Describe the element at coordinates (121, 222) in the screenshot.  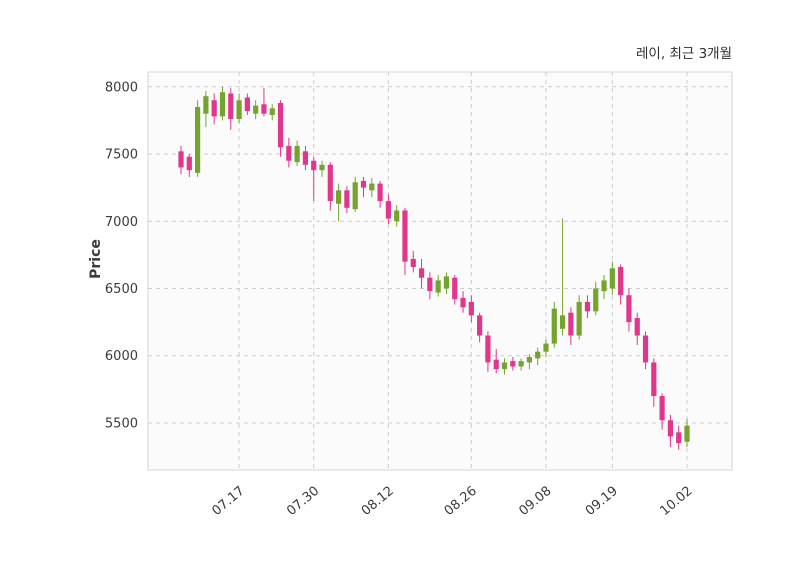
I see `y-tick-label: 7000` at that location.